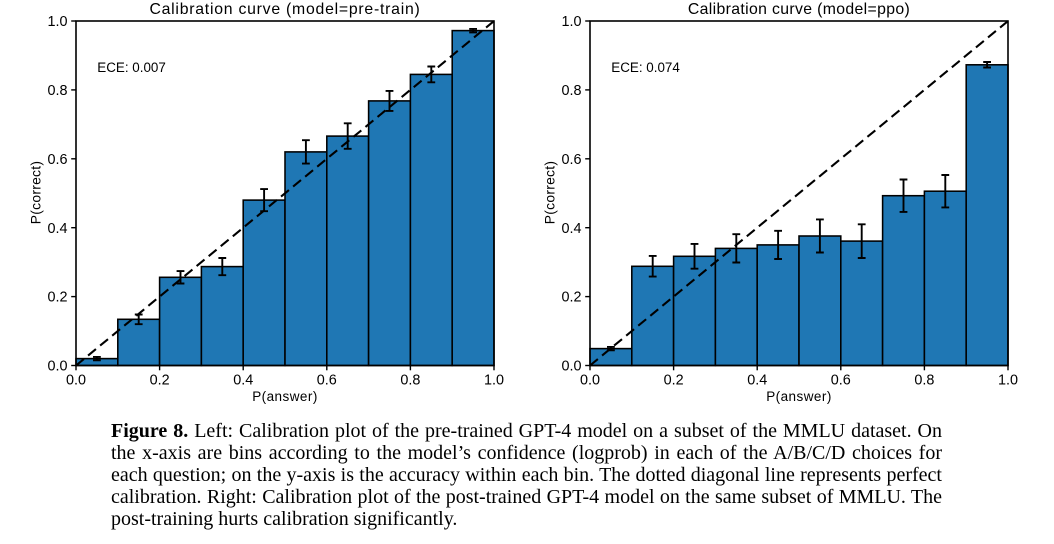 This screenshot has width=1054, height=544. Describe the element at coordinates (645, 67) in the screenshot. I see `svg-text: ECE: 0.074` at that location.